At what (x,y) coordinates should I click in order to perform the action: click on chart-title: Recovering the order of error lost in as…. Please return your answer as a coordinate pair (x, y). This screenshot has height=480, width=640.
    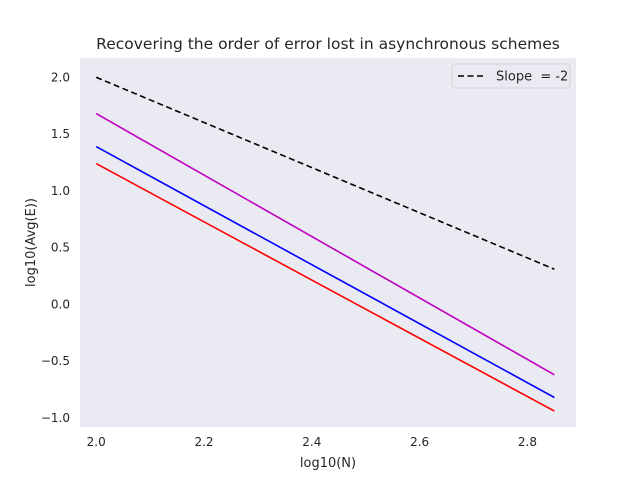
    Looking at the image, I should click on (328, 44).